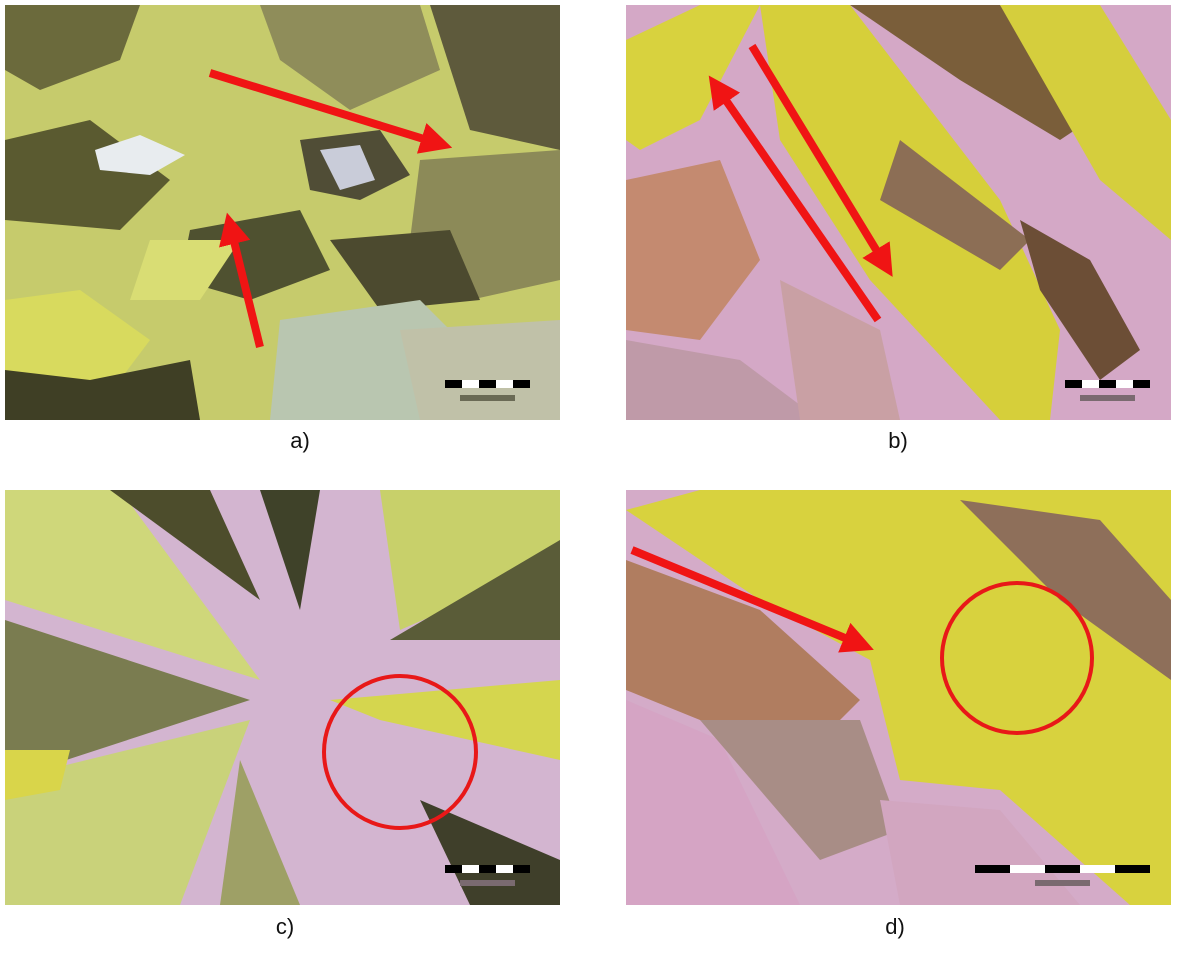 This screenshot has height=961, width=1177. Describe the element at coordinates (898, 440) in the screenshot. I see `panel-label: b)` at that location.